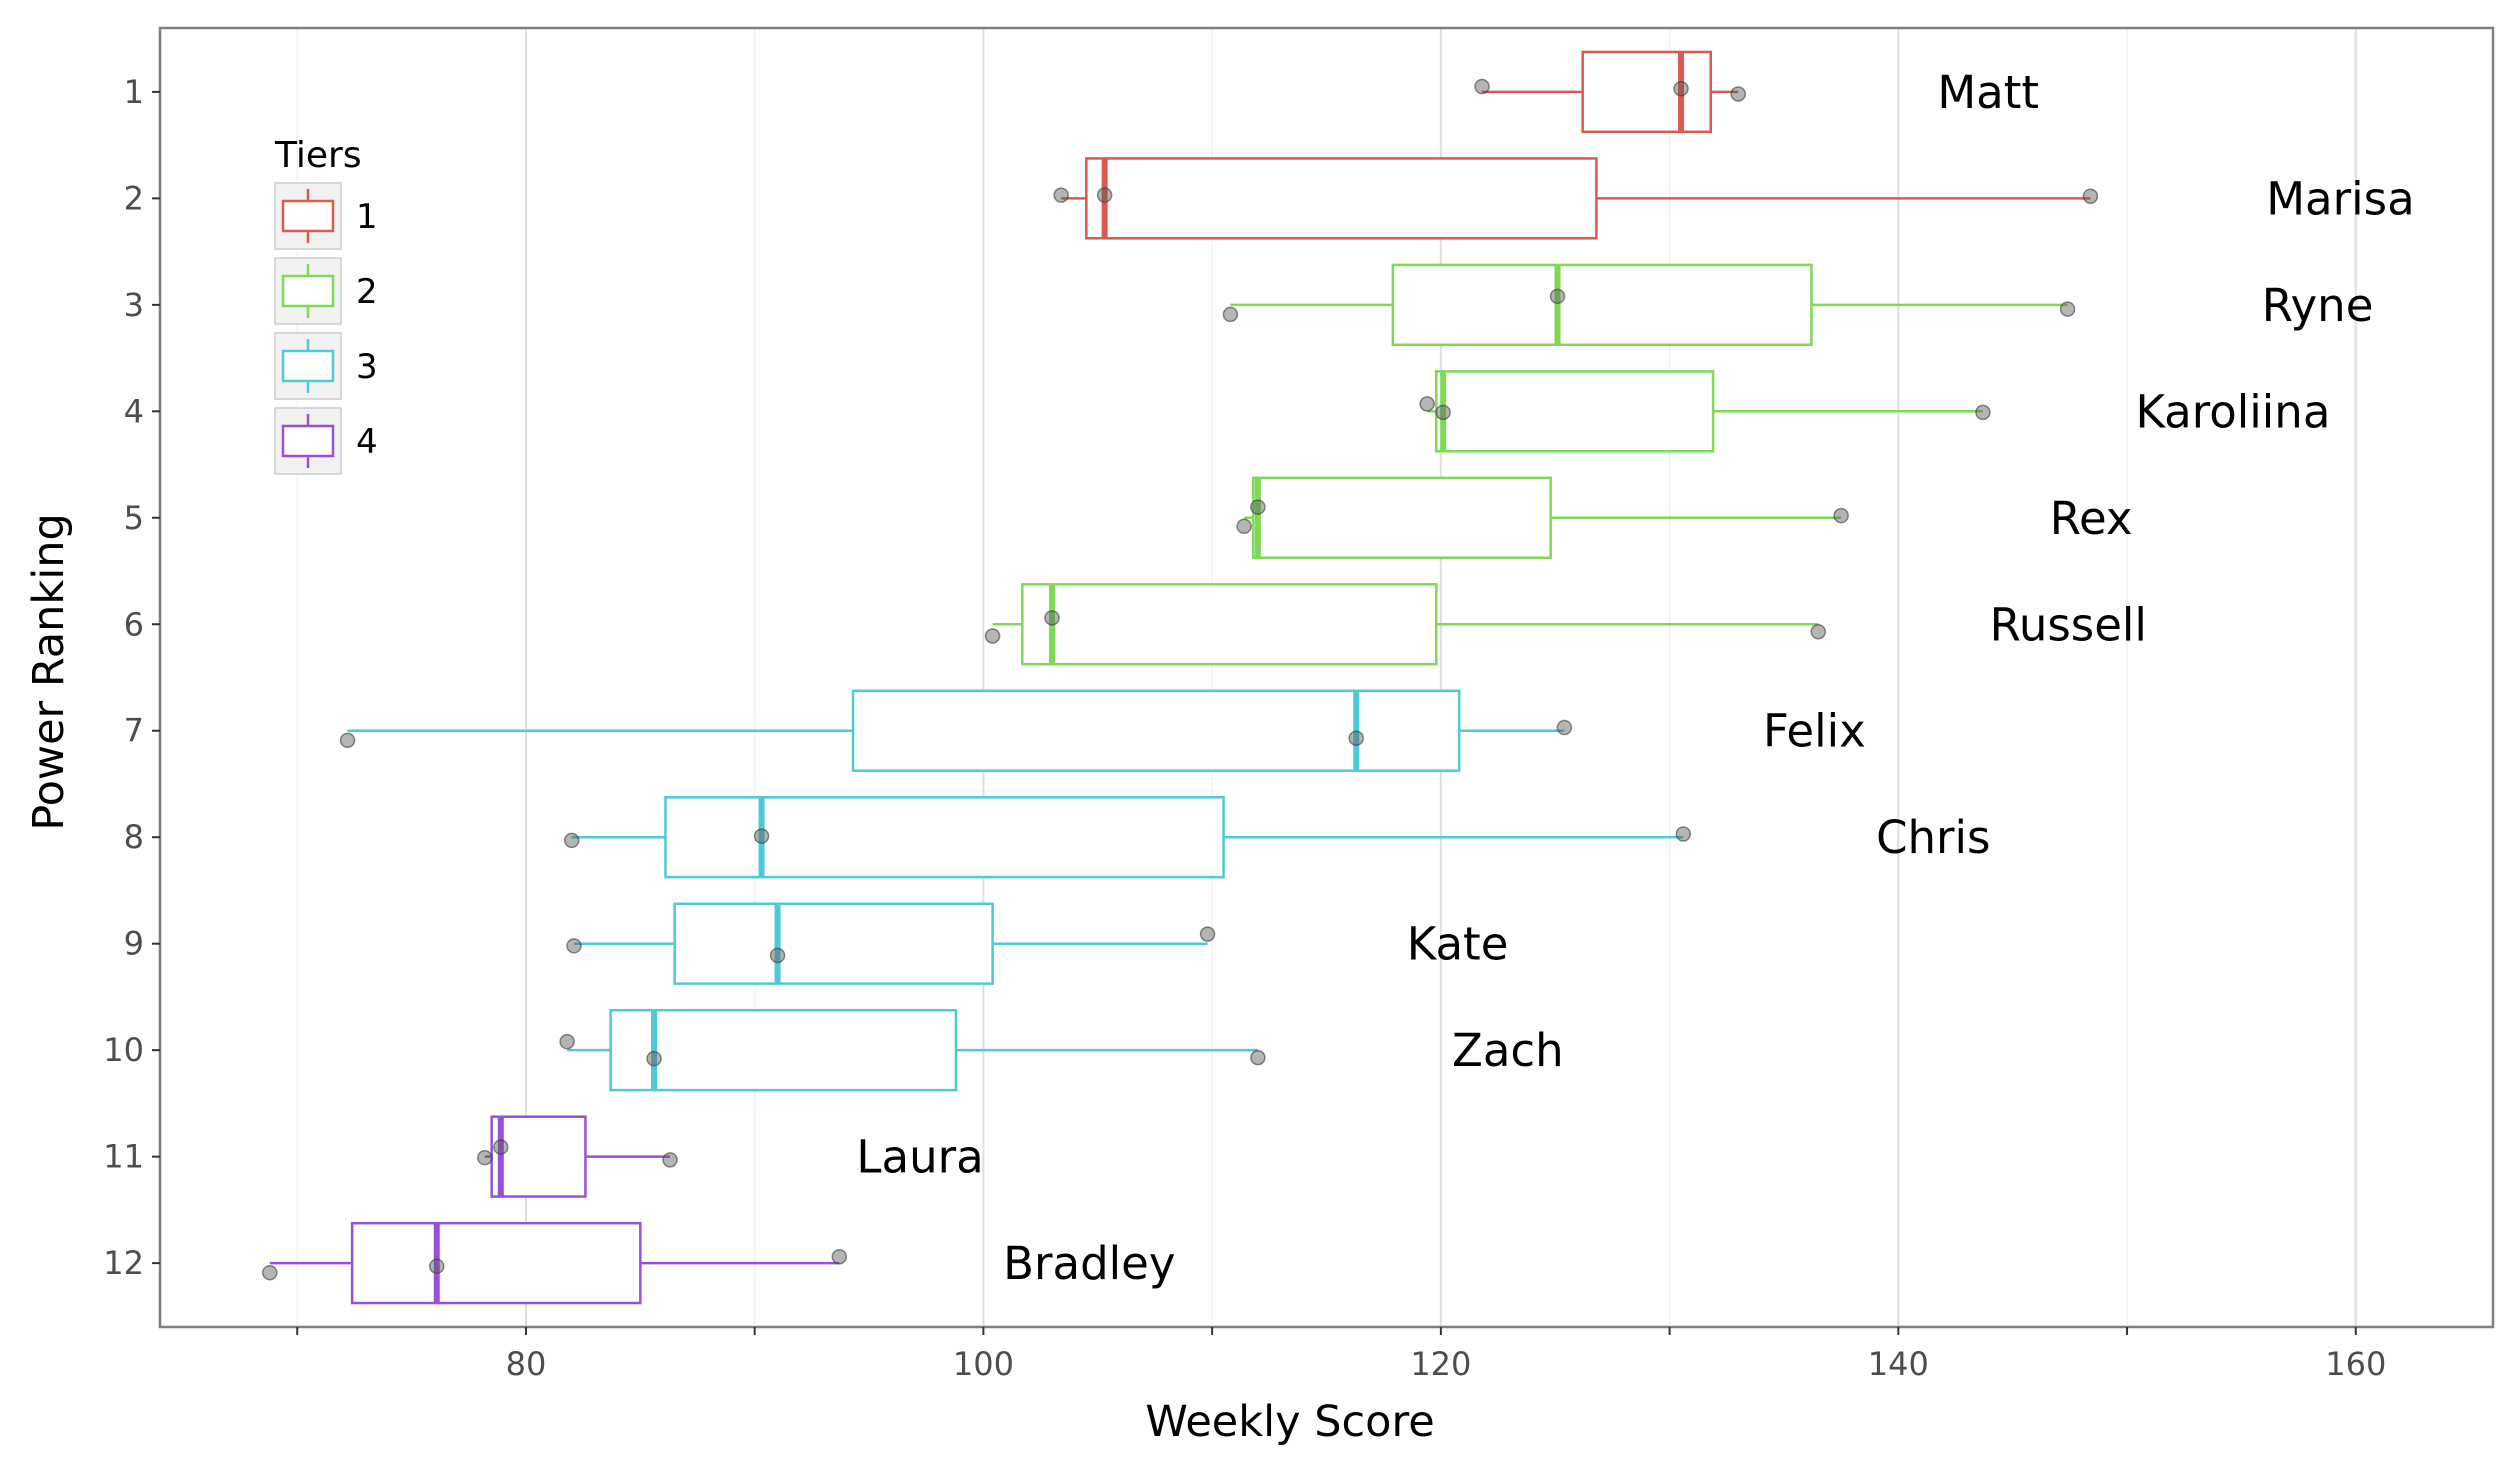  I want to click on legend-label: 3, so click(367, 367).